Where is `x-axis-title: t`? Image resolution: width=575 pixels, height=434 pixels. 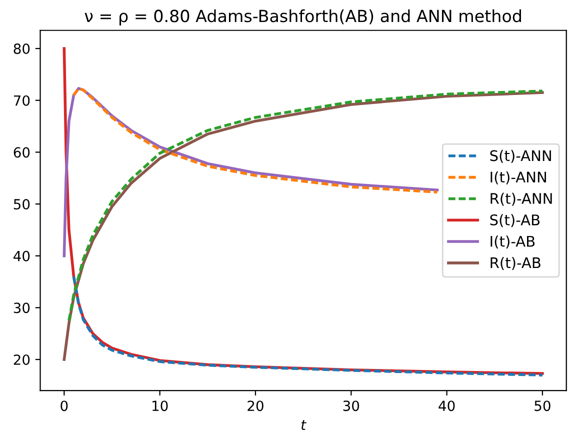 x-axis-title: t is located at coordinates (303, 425).